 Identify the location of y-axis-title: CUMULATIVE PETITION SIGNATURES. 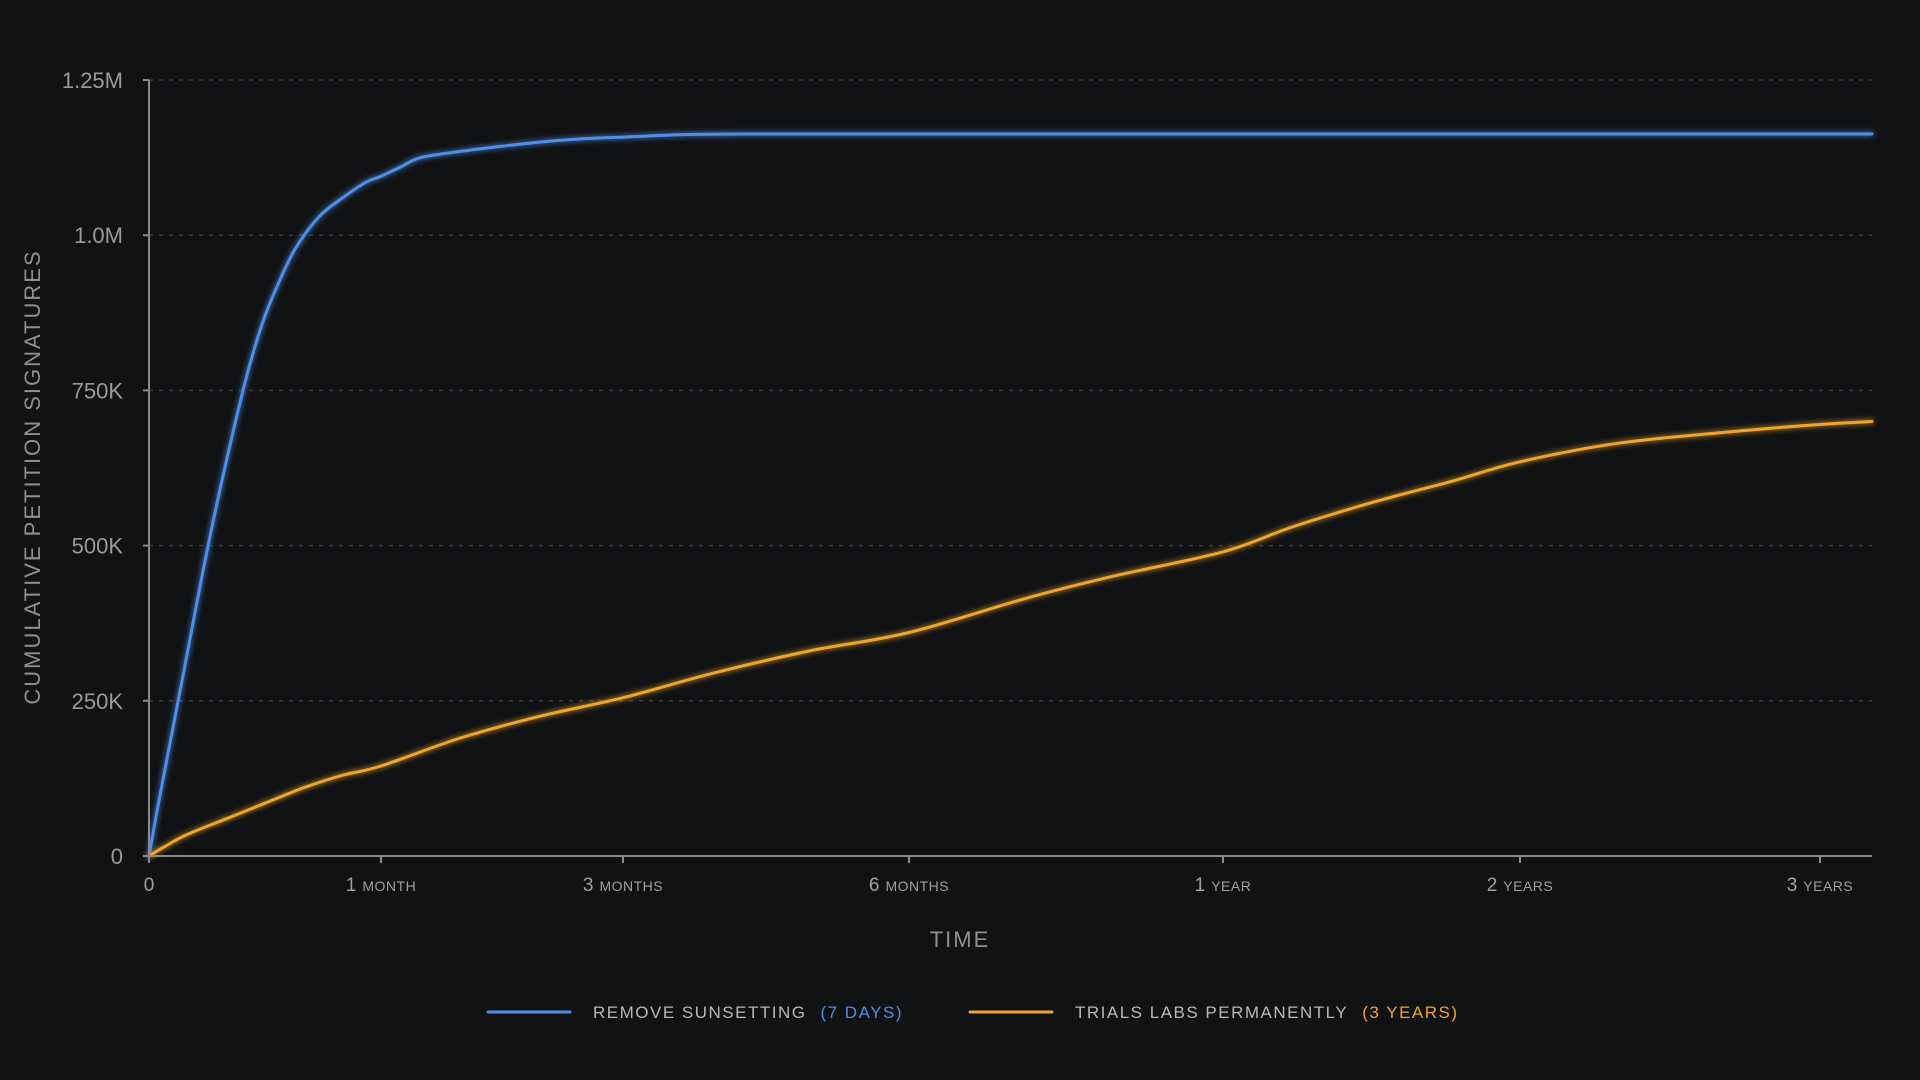
(32, 476).